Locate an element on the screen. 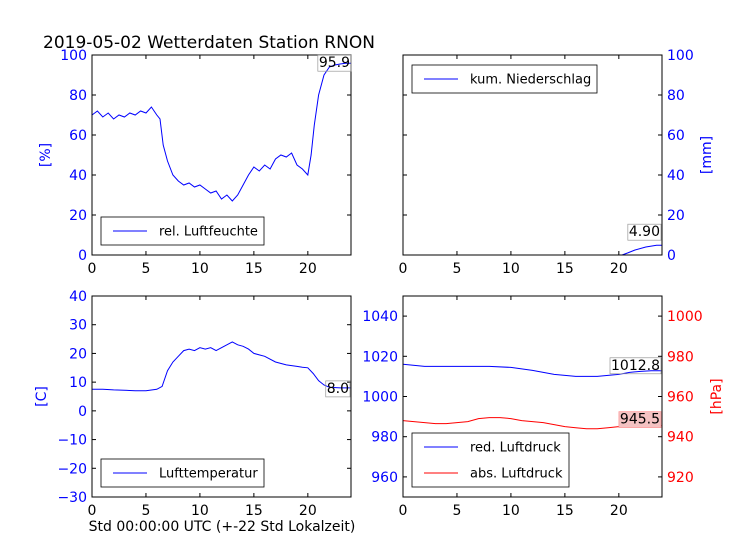  humidity-annotation: 95.9 is located at coordinates (334, 63).